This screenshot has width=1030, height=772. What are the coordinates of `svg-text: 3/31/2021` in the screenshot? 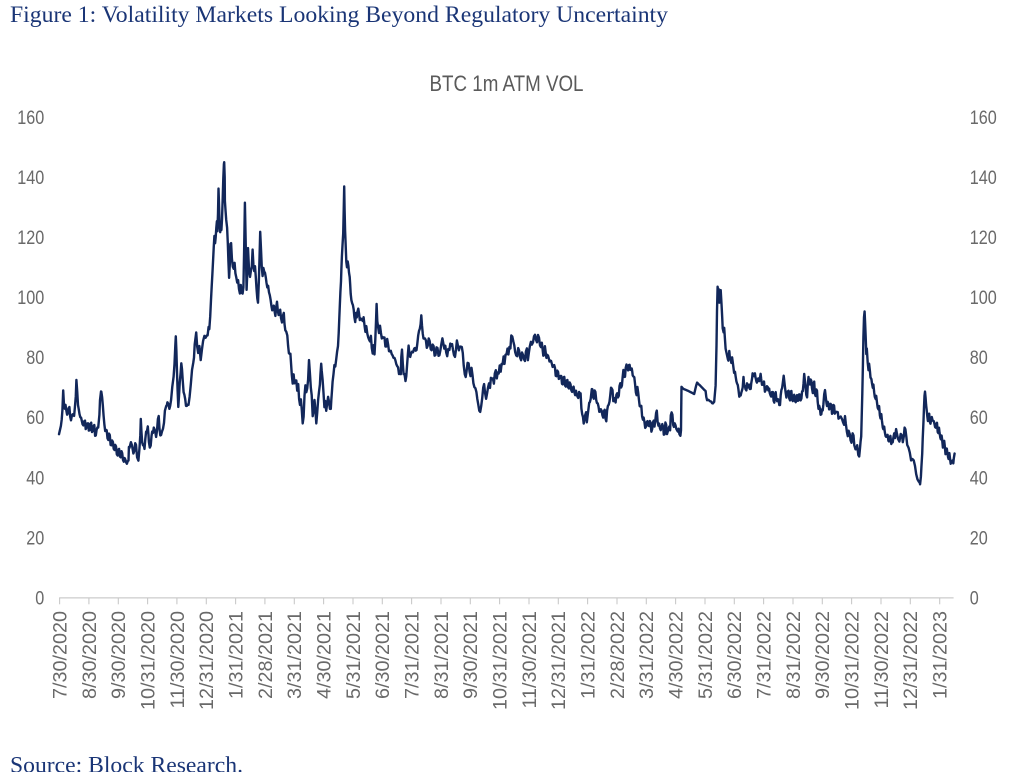 It's located at (295, 655).